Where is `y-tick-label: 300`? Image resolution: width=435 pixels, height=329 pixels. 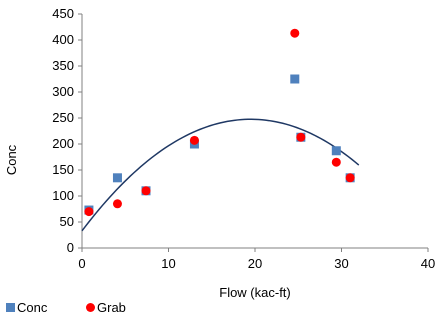 y-tick-label: 300 is located at coordinates (63, 91).